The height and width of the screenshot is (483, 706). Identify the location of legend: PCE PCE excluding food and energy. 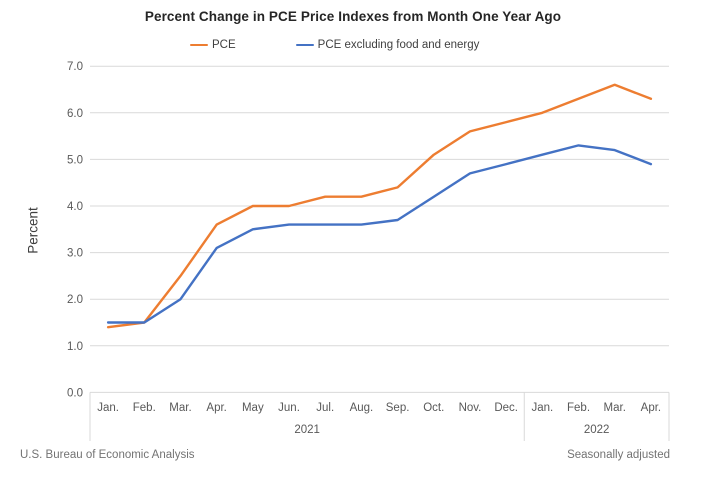
(334, 45).